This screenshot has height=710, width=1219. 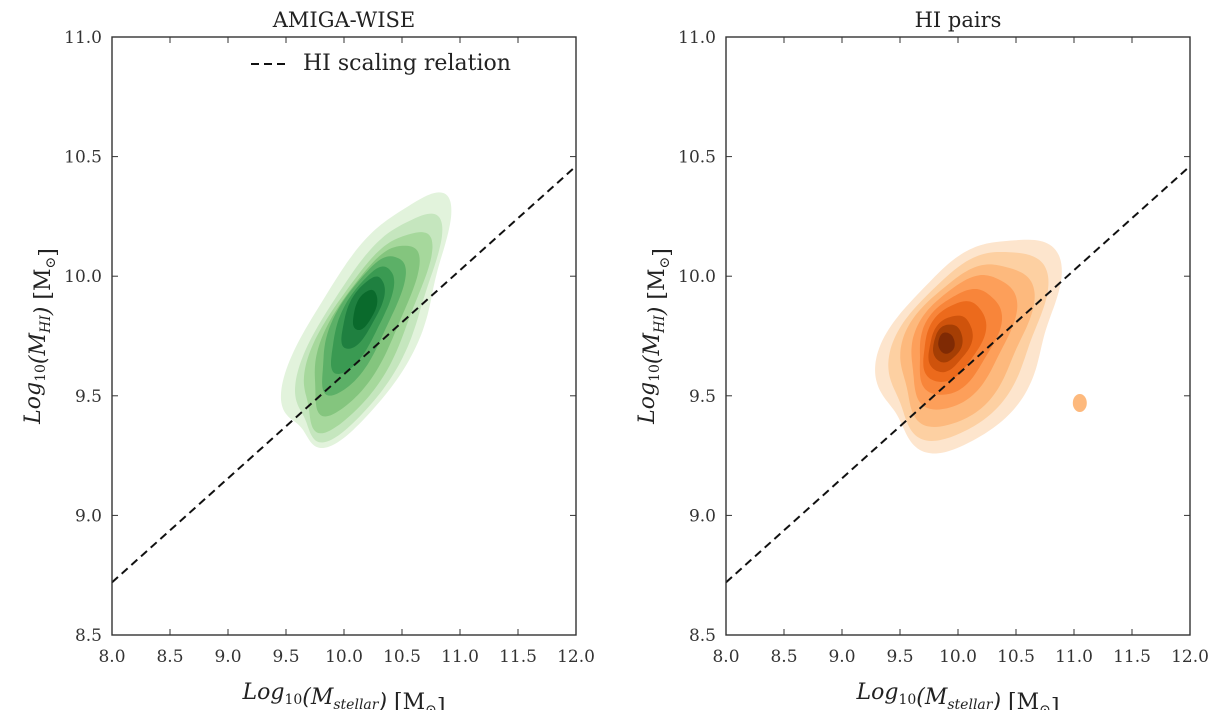 What do you see at coordinates (343, 20) in the screenshot?
I see `chart-title: AMIGA-WISE` at bounding box center [343, 20].